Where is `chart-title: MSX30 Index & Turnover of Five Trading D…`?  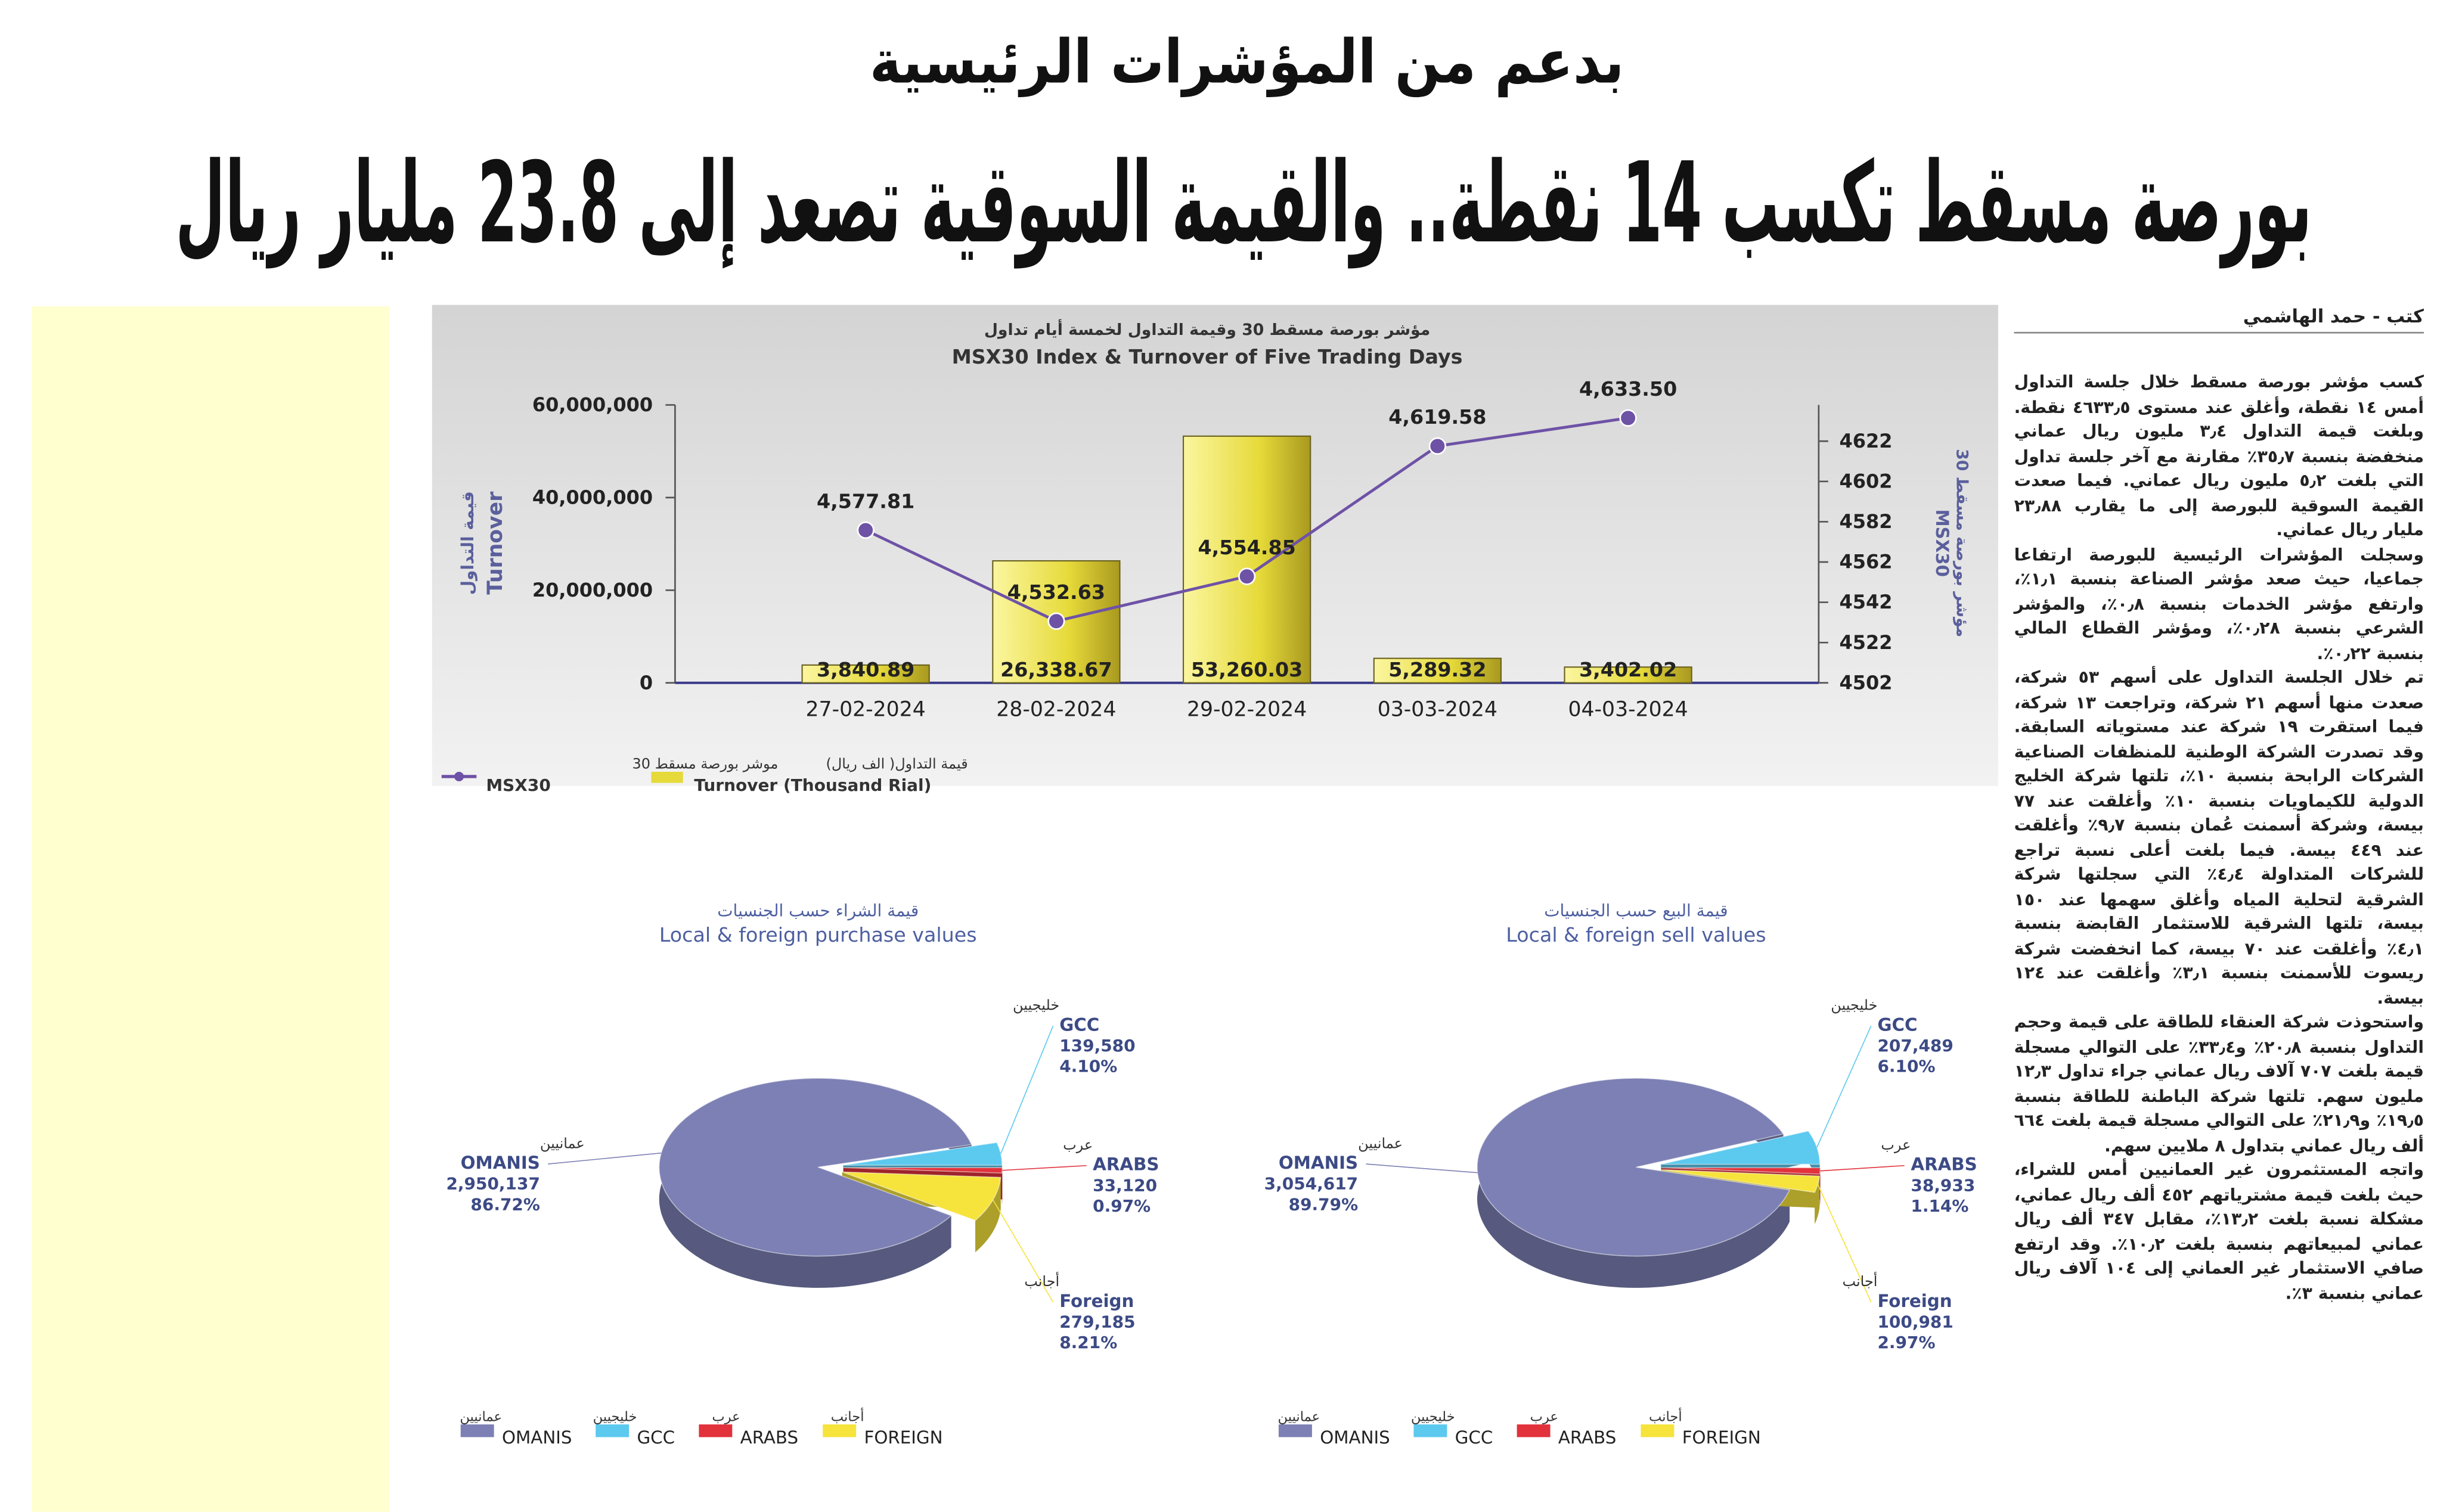
chart-title: MSX30 Index & Turnover of Five Trading D… is located at coordinates (1207, 356).